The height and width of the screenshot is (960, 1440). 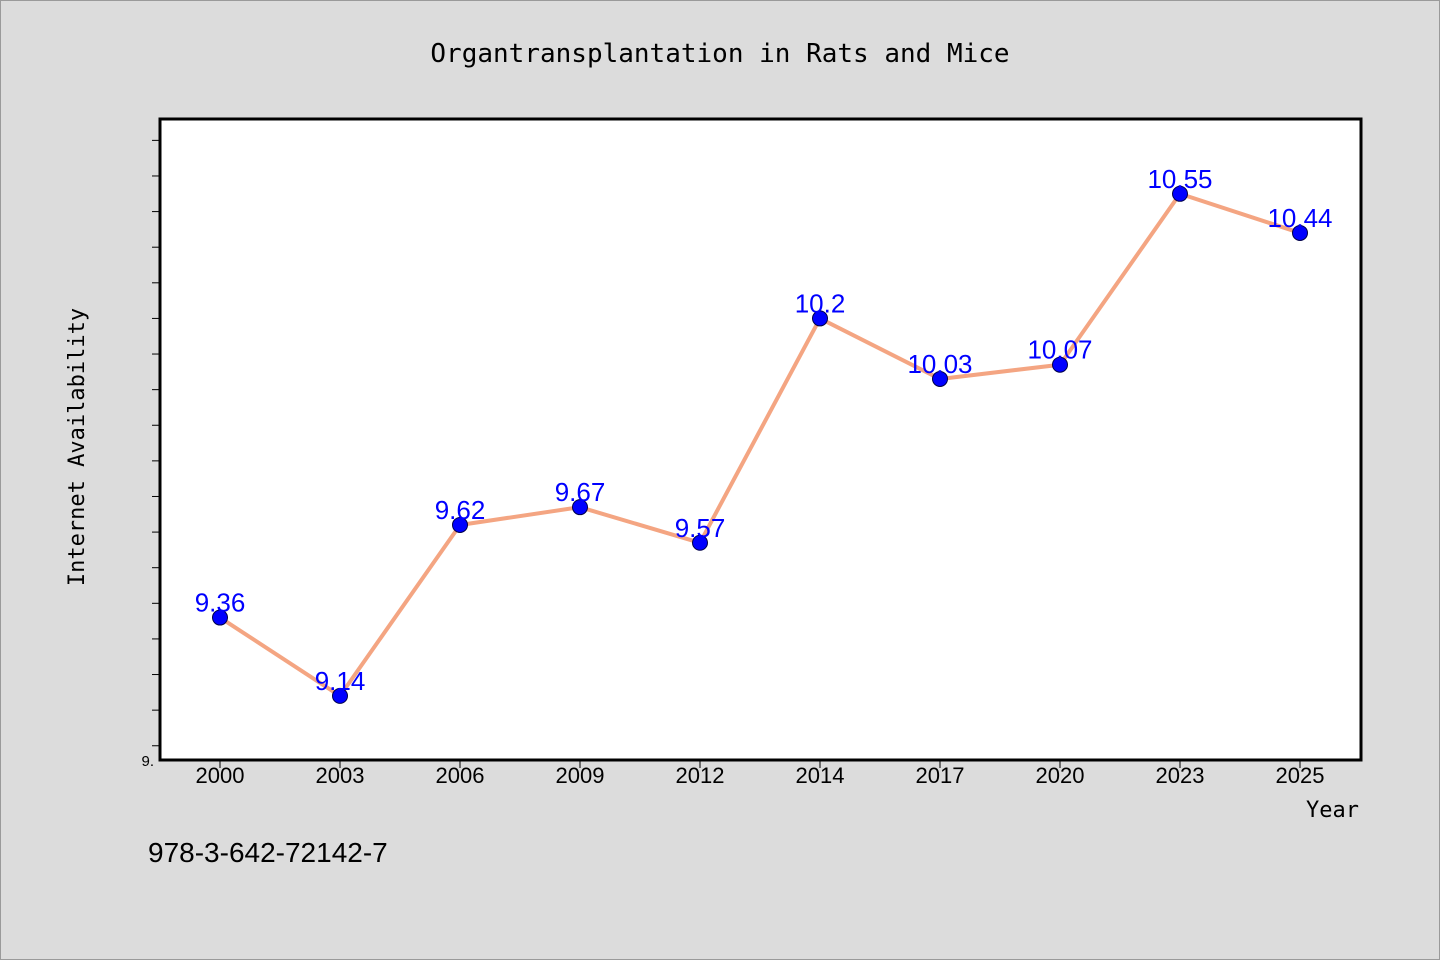 I want to click on data-label: 10.2, so click(x=820, y=303).